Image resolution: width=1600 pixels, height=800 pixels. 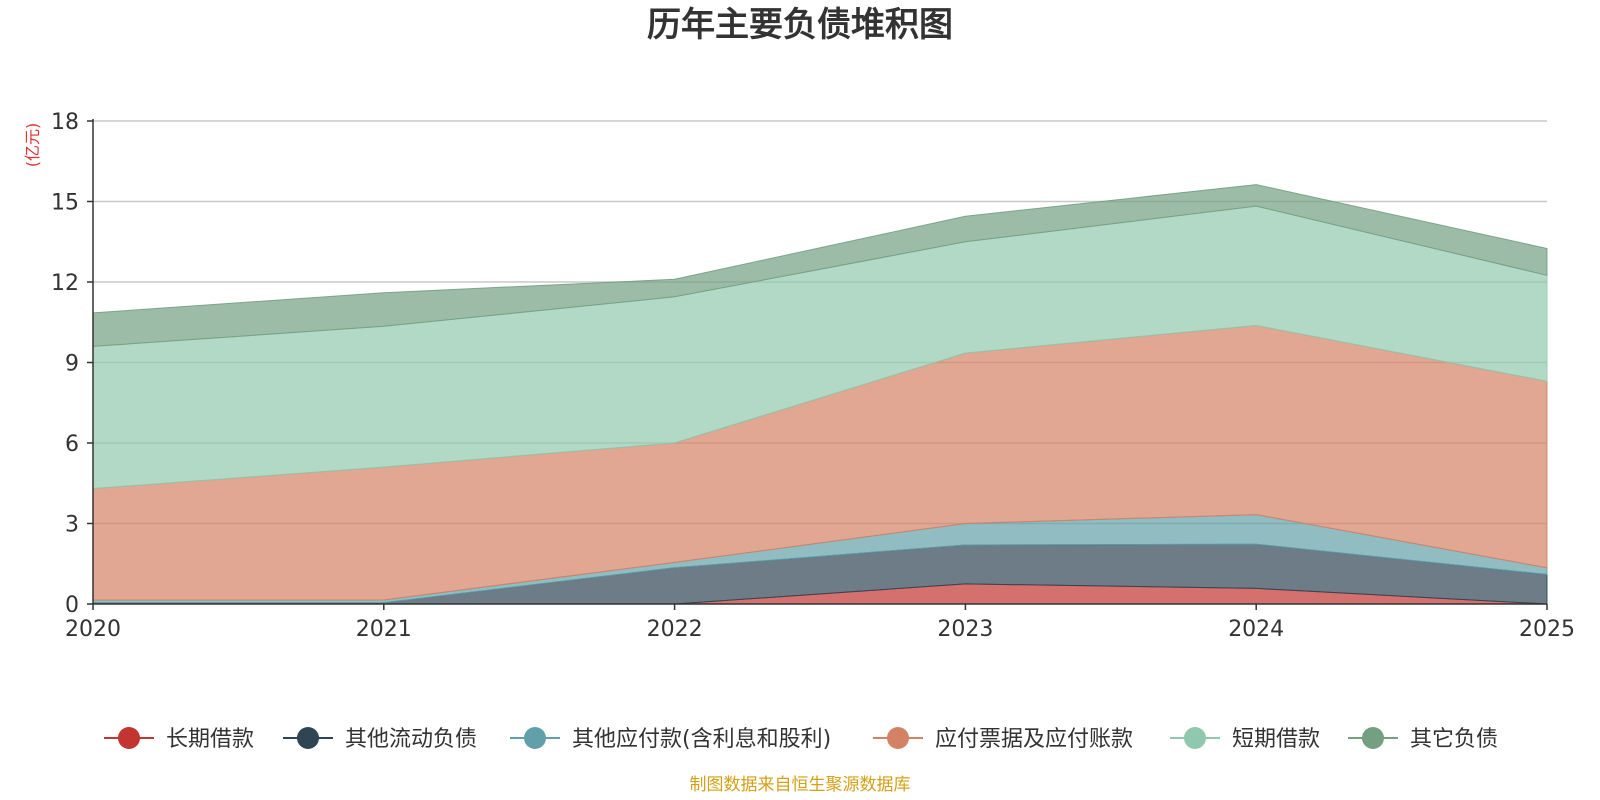 I want to click on legend-label: 短期借款, so click(x=1276, y=739).